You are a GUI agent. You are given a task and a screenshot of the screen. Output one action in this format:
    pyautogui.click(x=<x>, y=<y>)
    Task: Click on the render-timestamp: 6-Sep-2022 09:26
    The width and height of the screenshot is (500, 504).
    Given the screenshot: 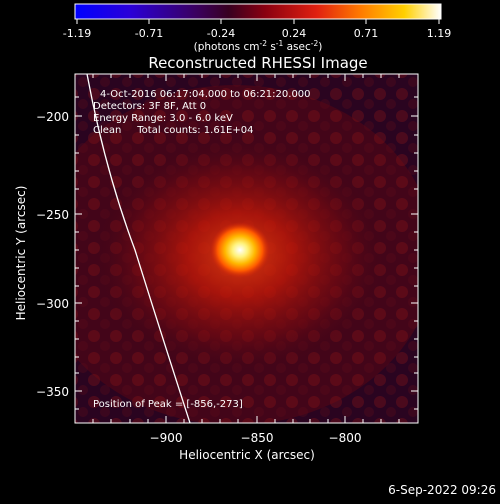 What is the action you would take?
    pyautogui.click(x=442, y=490)
    